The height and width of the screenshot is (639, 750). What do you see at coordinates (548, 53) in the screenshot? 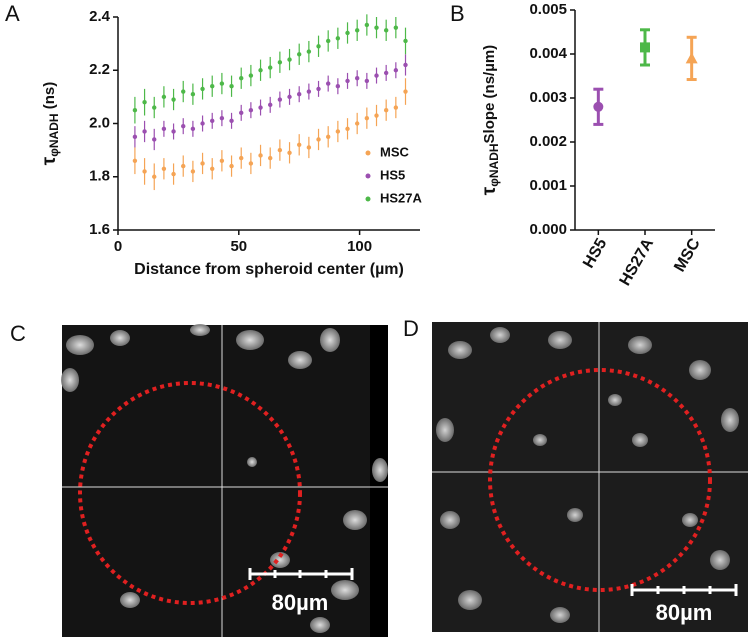
I see `y-tick-label: 0.004` at bounding box center [548, 53].